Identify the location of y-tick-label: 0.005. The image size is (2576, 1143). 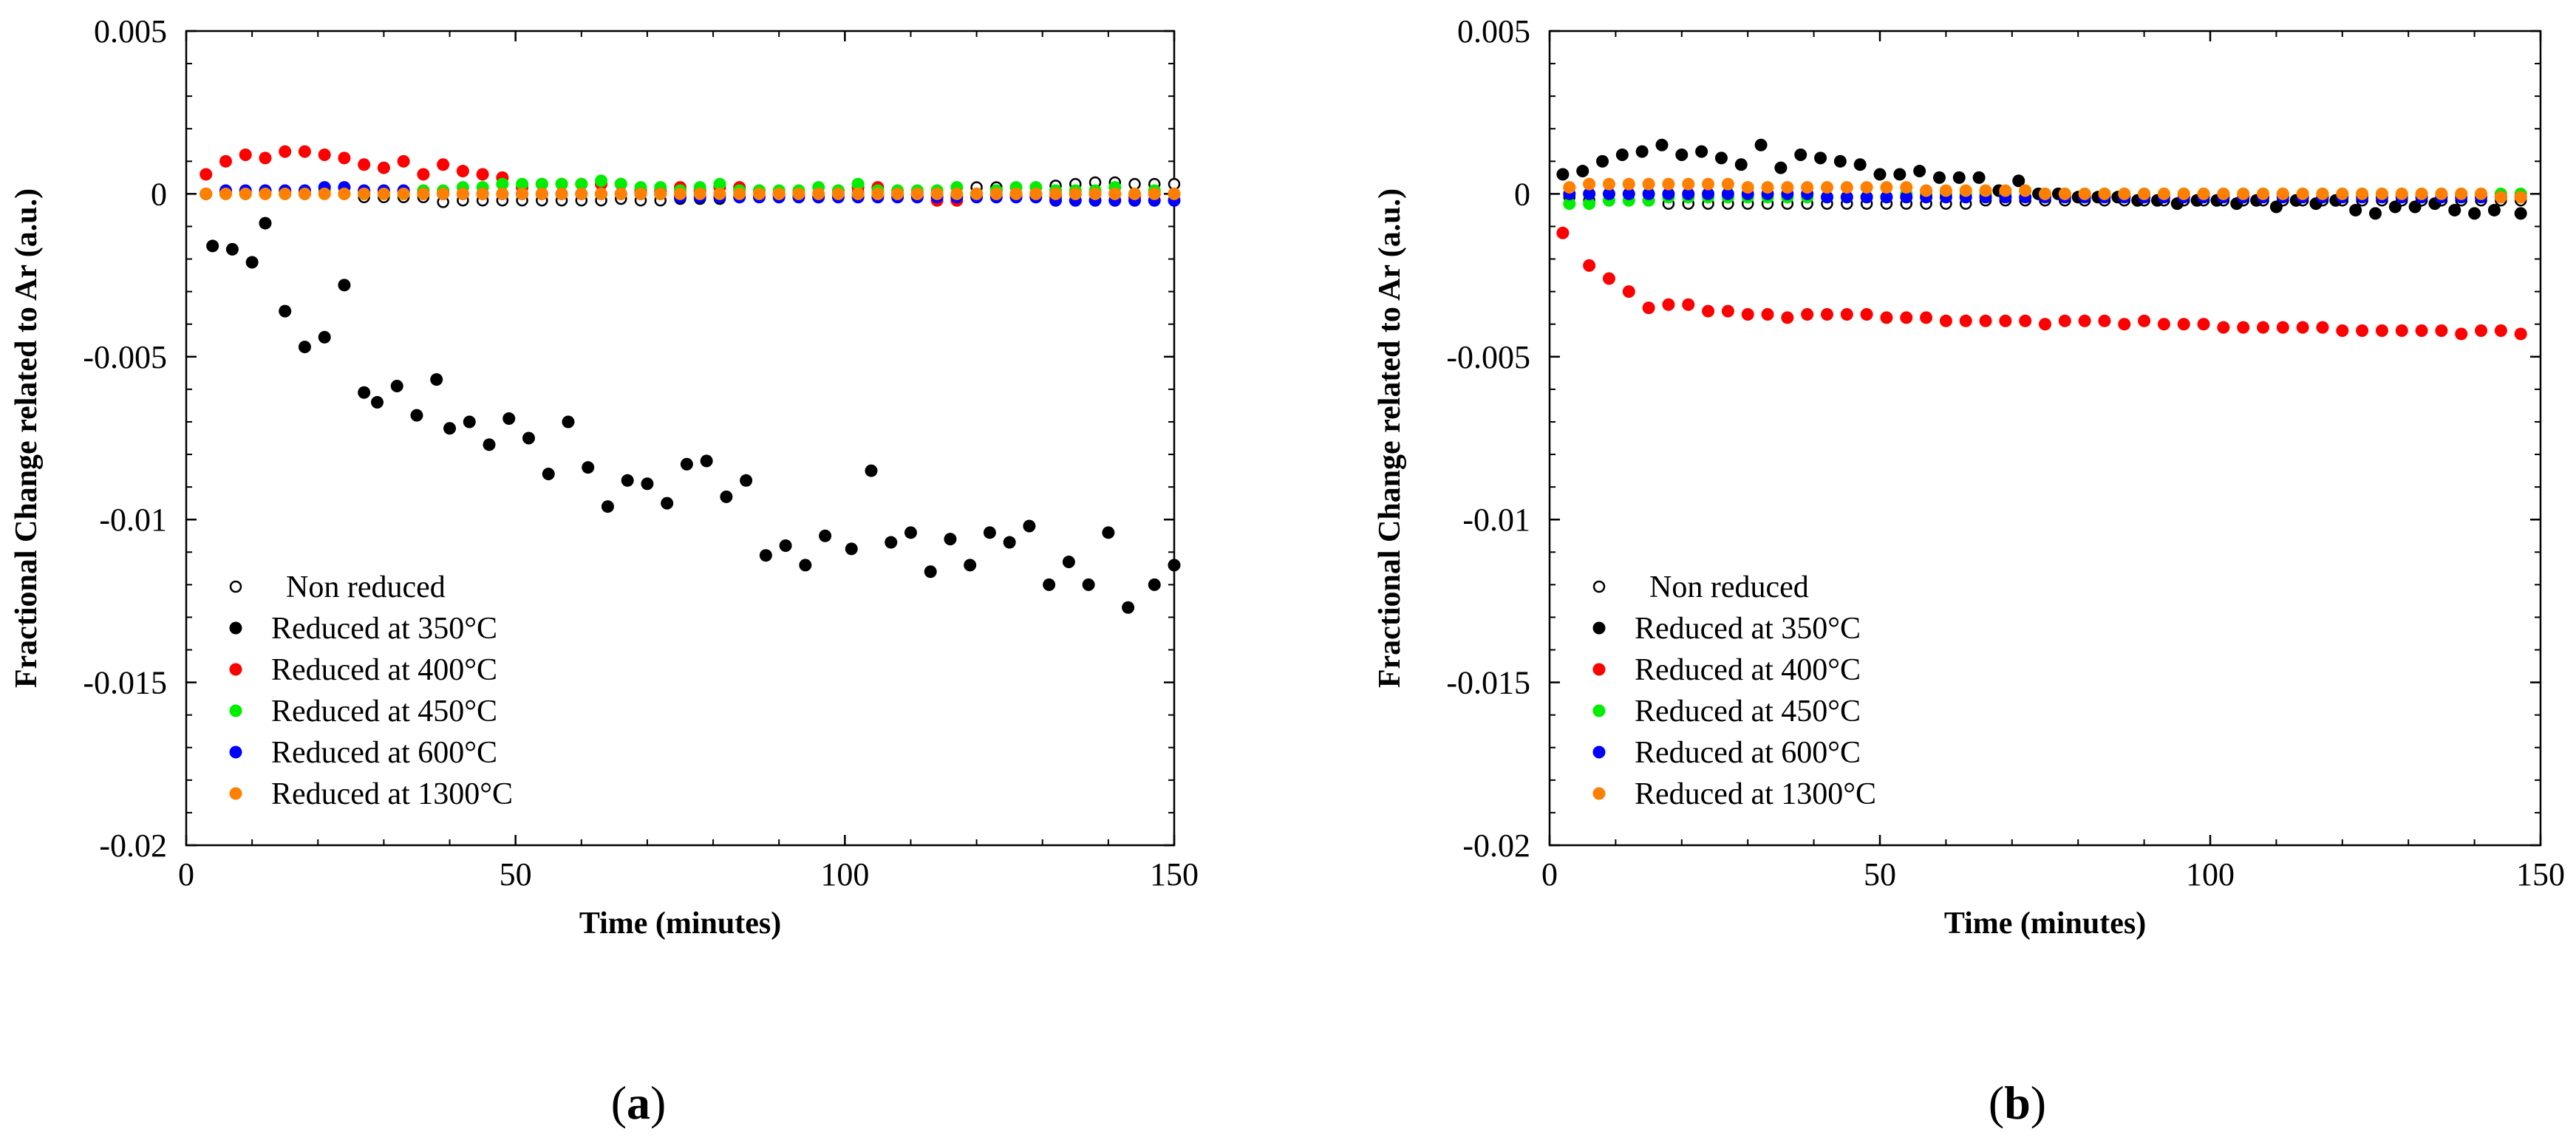
(130, 31).